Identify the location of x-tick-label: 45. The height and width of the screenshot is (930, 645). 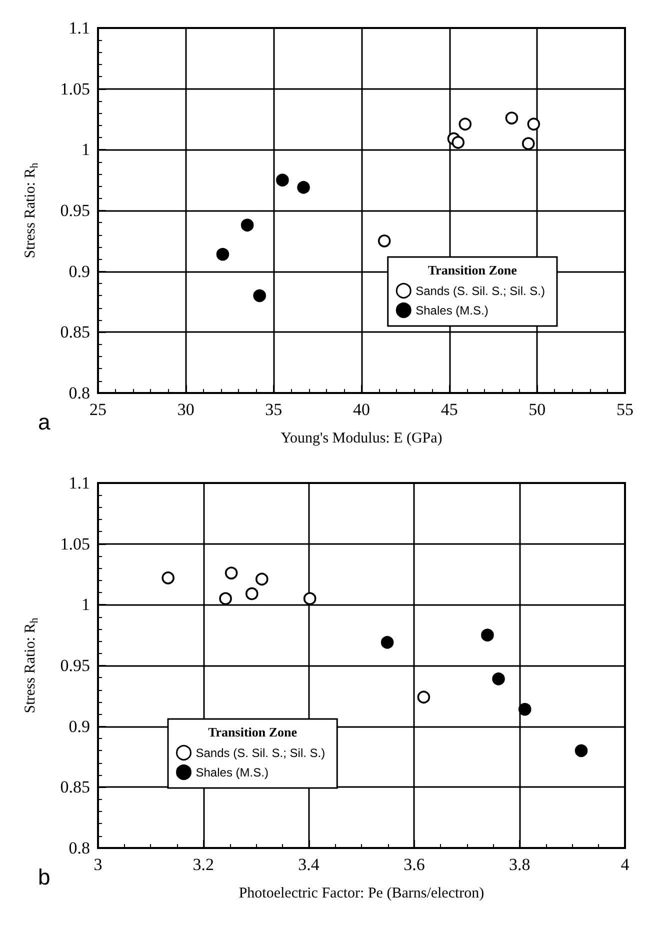
(449, 409).